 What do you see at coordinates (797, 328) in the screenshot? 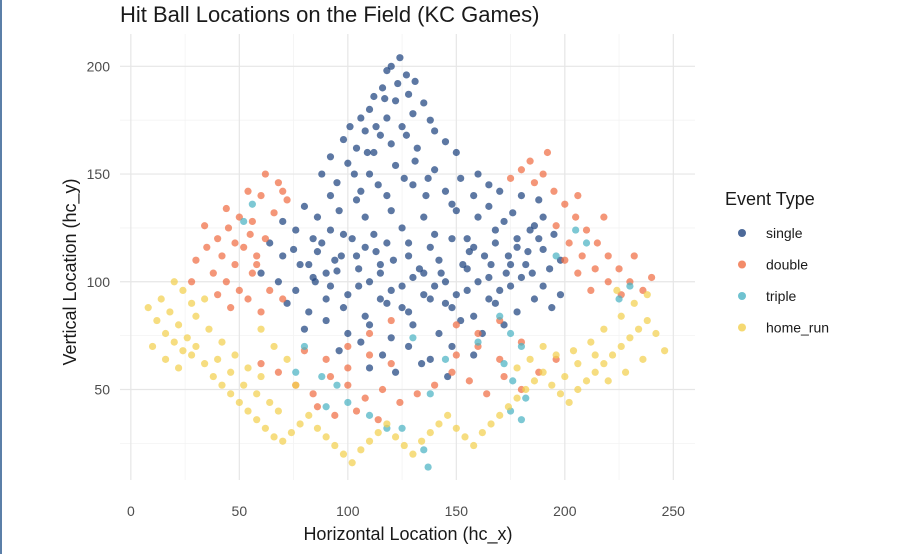
I see `legend-label-home-run: home_run` at bounding box center [797, 328].